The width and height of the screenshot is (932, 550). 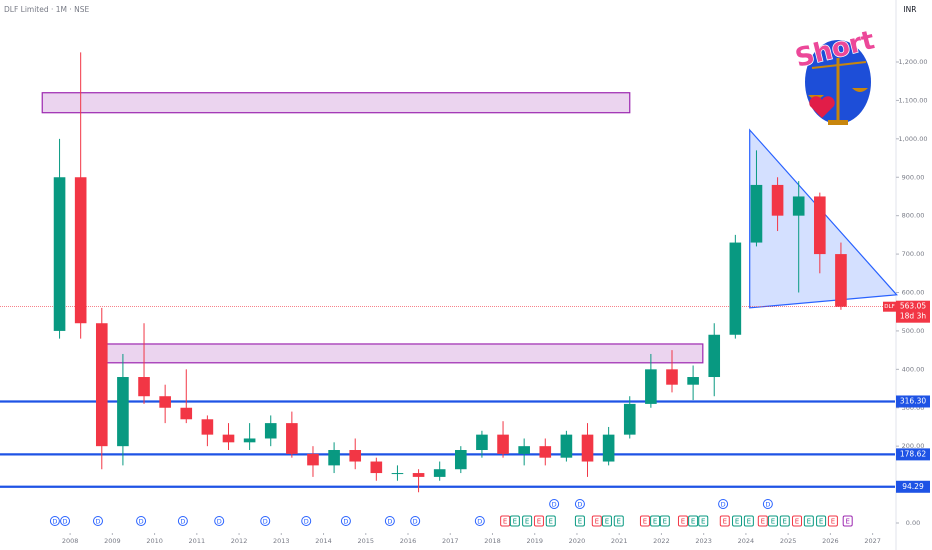 What do you see at coordinates (913, 139) in the screenshot?
I see `y-tick-label: 1,000.00` at bounding box center [913, 139].